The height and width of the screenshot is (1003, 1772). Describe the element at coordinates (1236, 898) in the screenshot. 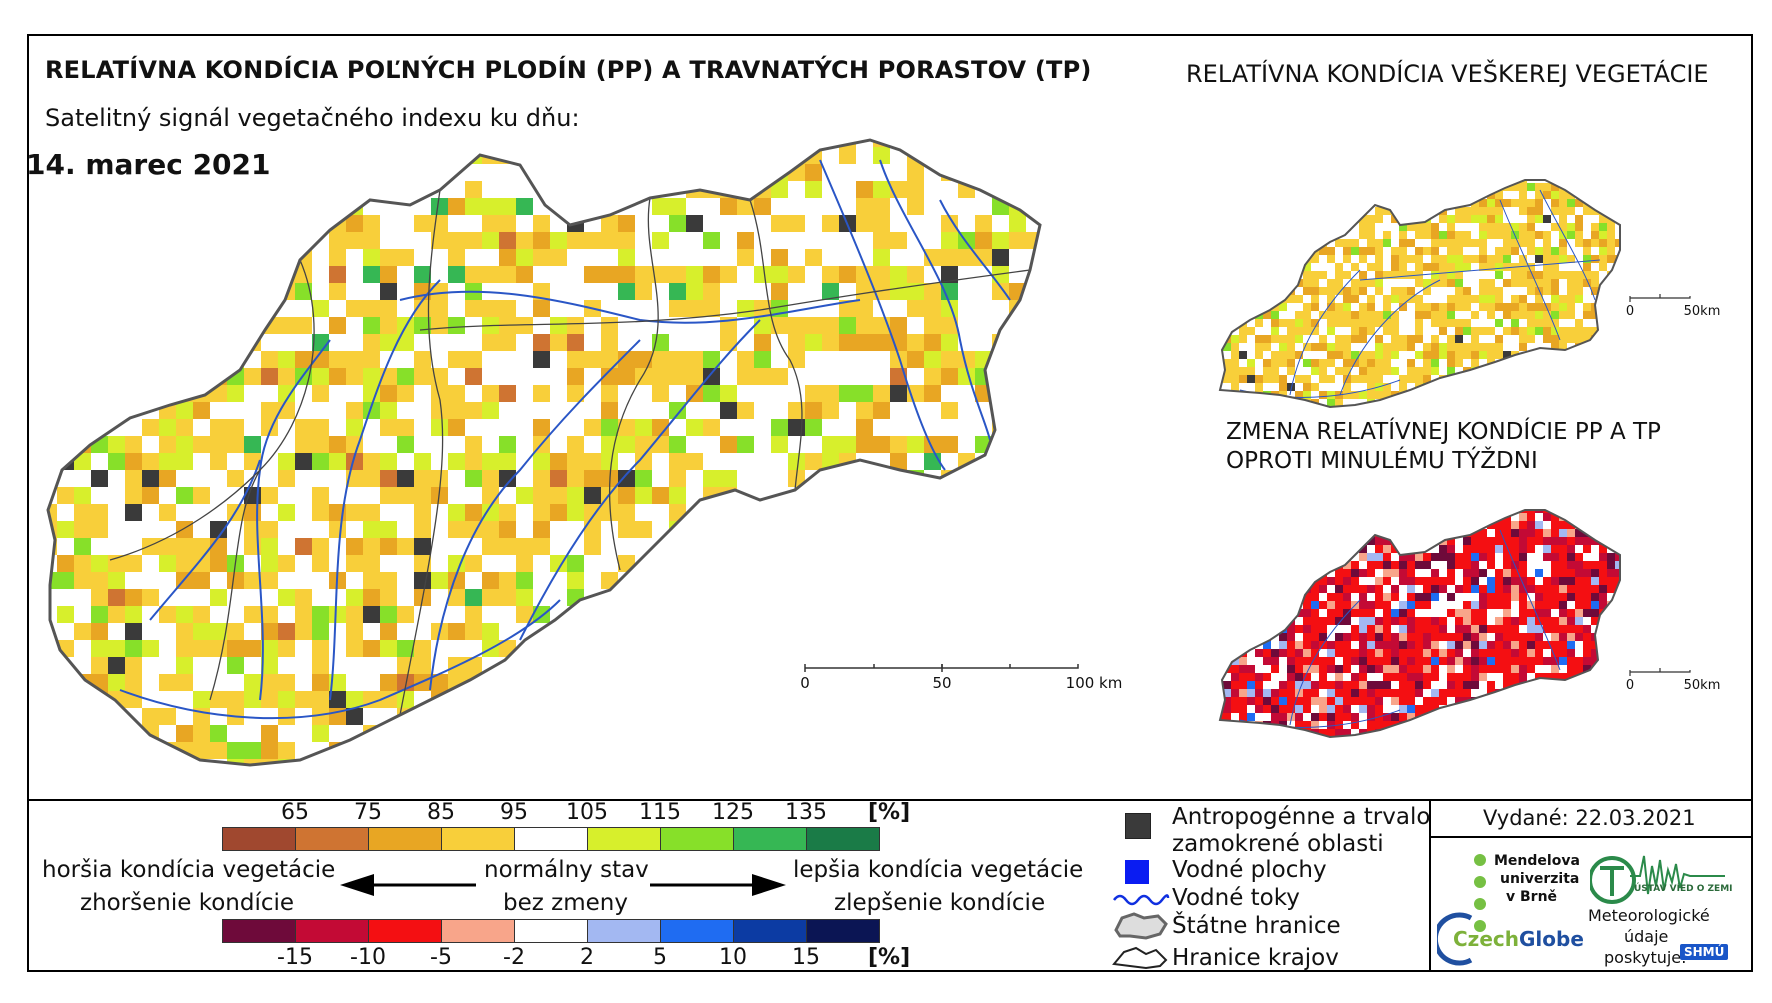

I see `water-streams-label: Vodné toky` at that location.